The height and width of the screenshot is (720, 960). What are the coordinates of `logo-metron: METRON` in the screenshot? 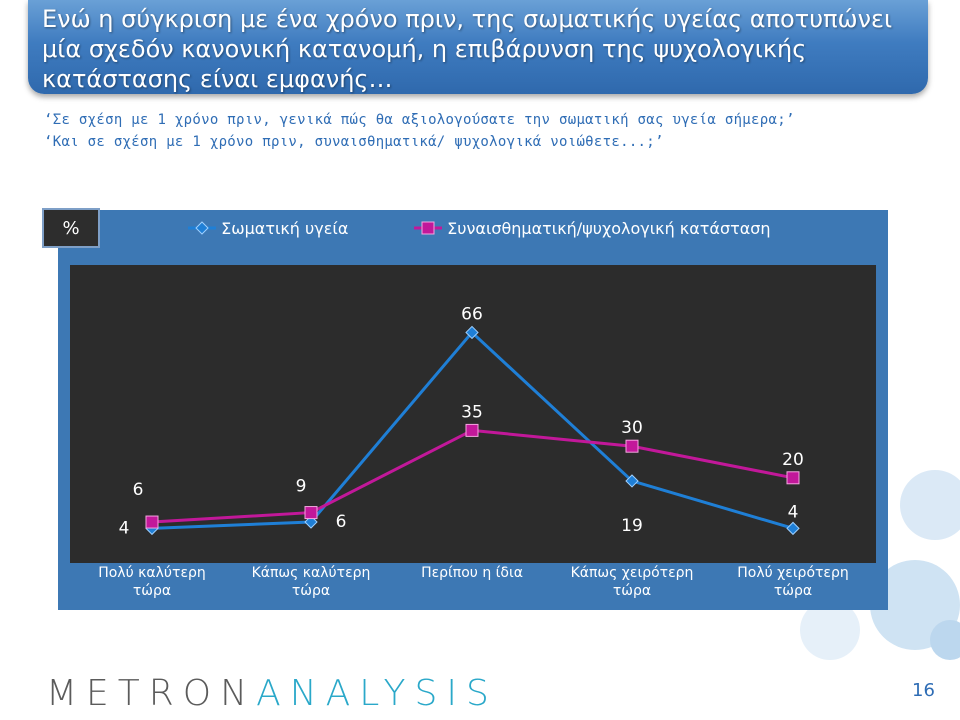 It's located at (151, 693).